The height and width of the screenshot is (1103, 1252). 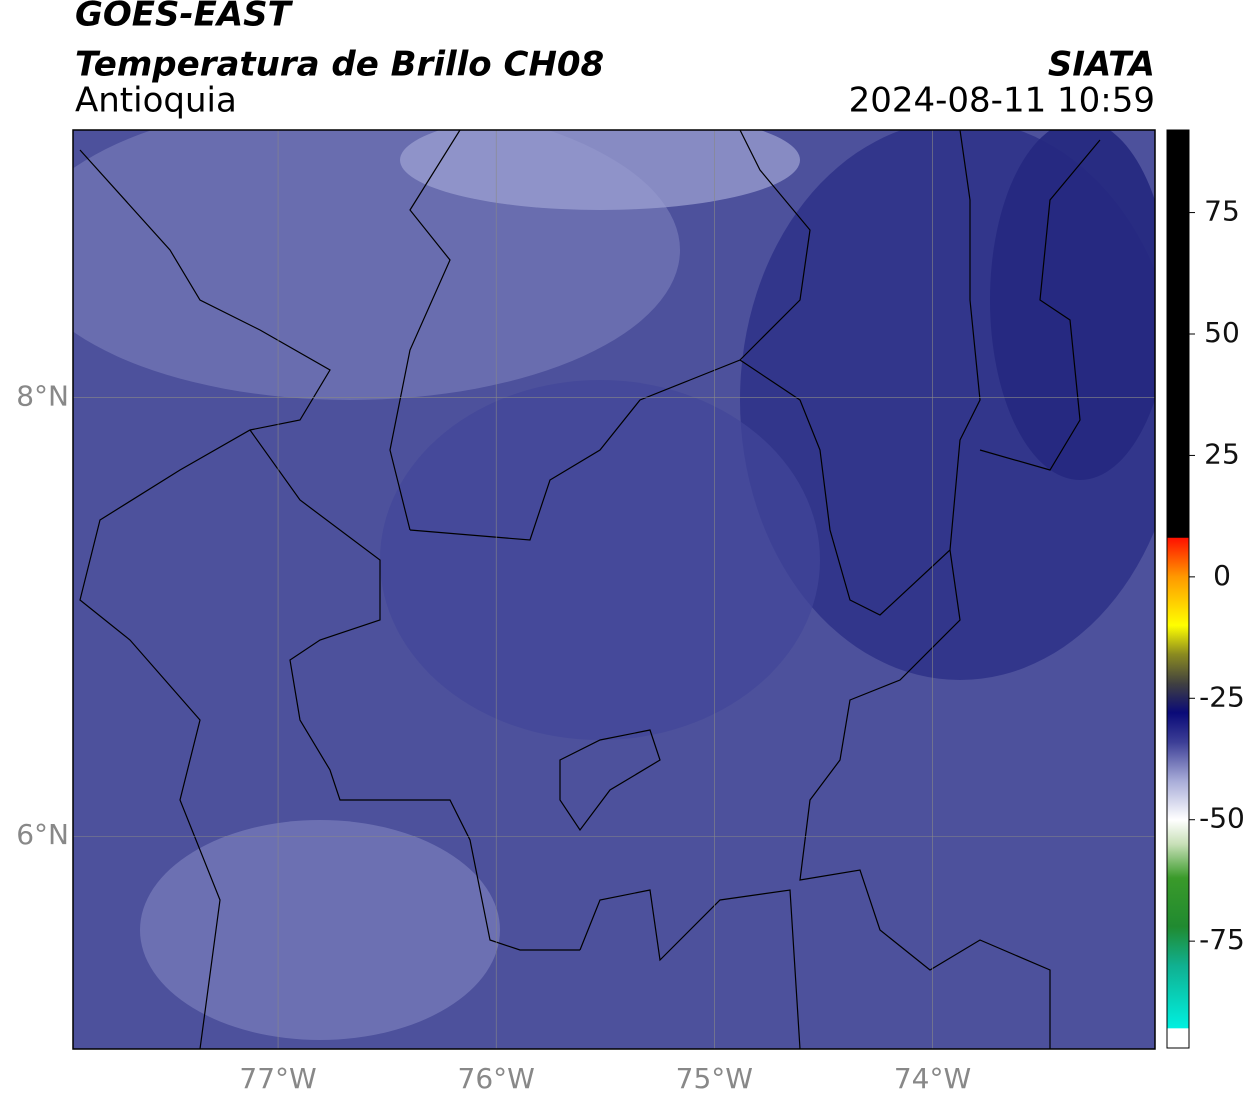 What do you see at coordinates (42, 834) in the screenshot?
I see `y-tick-label: 6°N` at bounding box center [42, 834].